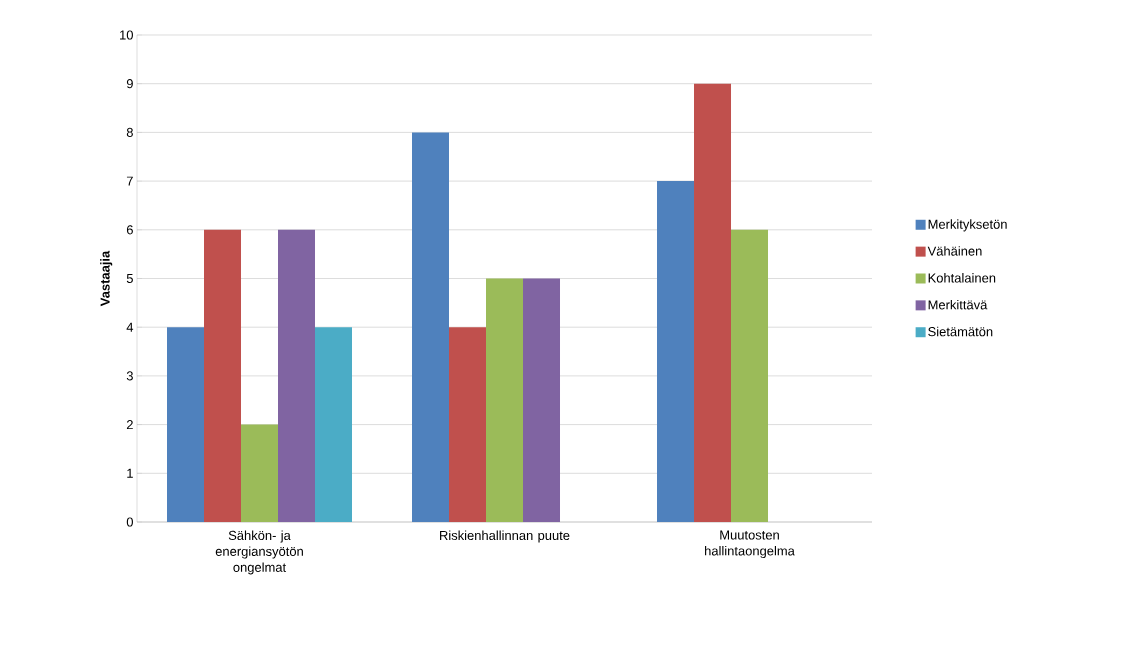 The width and height of the screenshot is (1122, 650). Describe the element at coordinates (129, 230) in the screenshot. I see `y-tick-label: 6` at that location.